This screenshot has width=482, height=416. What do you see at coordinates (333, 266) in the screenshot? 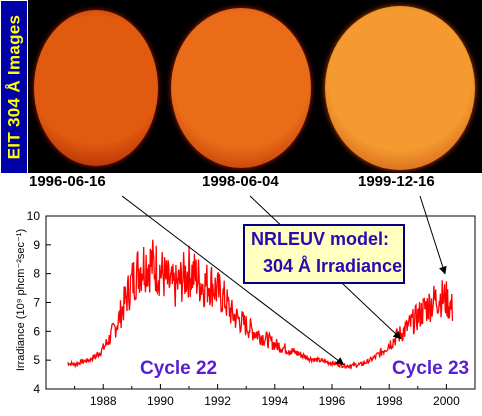
I see `model-label-line2: 304 Å Irradiance` at bounding box center [333, 266].